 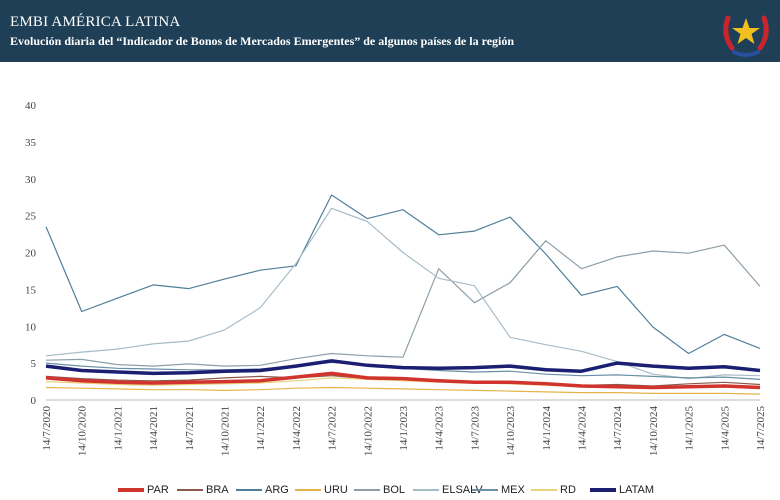 What do you see at coordinates (34, 364) in the screenshot?
I see `y-tick-label: 5` at bounding box center [34, 364].